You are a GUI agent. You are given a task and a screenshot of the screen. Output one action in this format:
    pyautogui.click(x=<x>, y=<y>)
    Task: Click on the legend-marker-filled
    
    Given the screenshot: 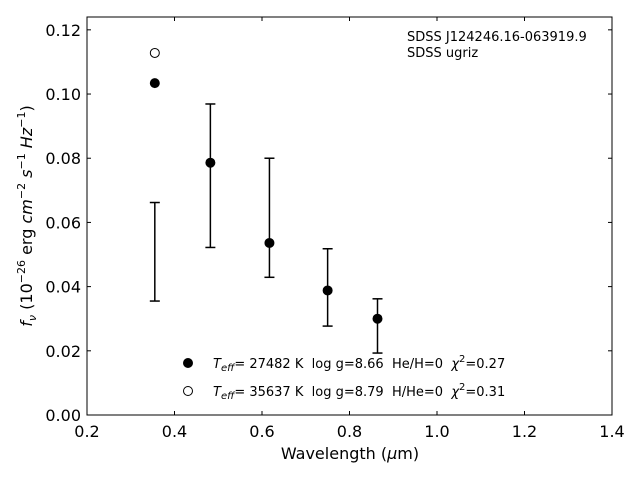 What is the action you would take?
    pyautogui.click(x=188, y=363)
    